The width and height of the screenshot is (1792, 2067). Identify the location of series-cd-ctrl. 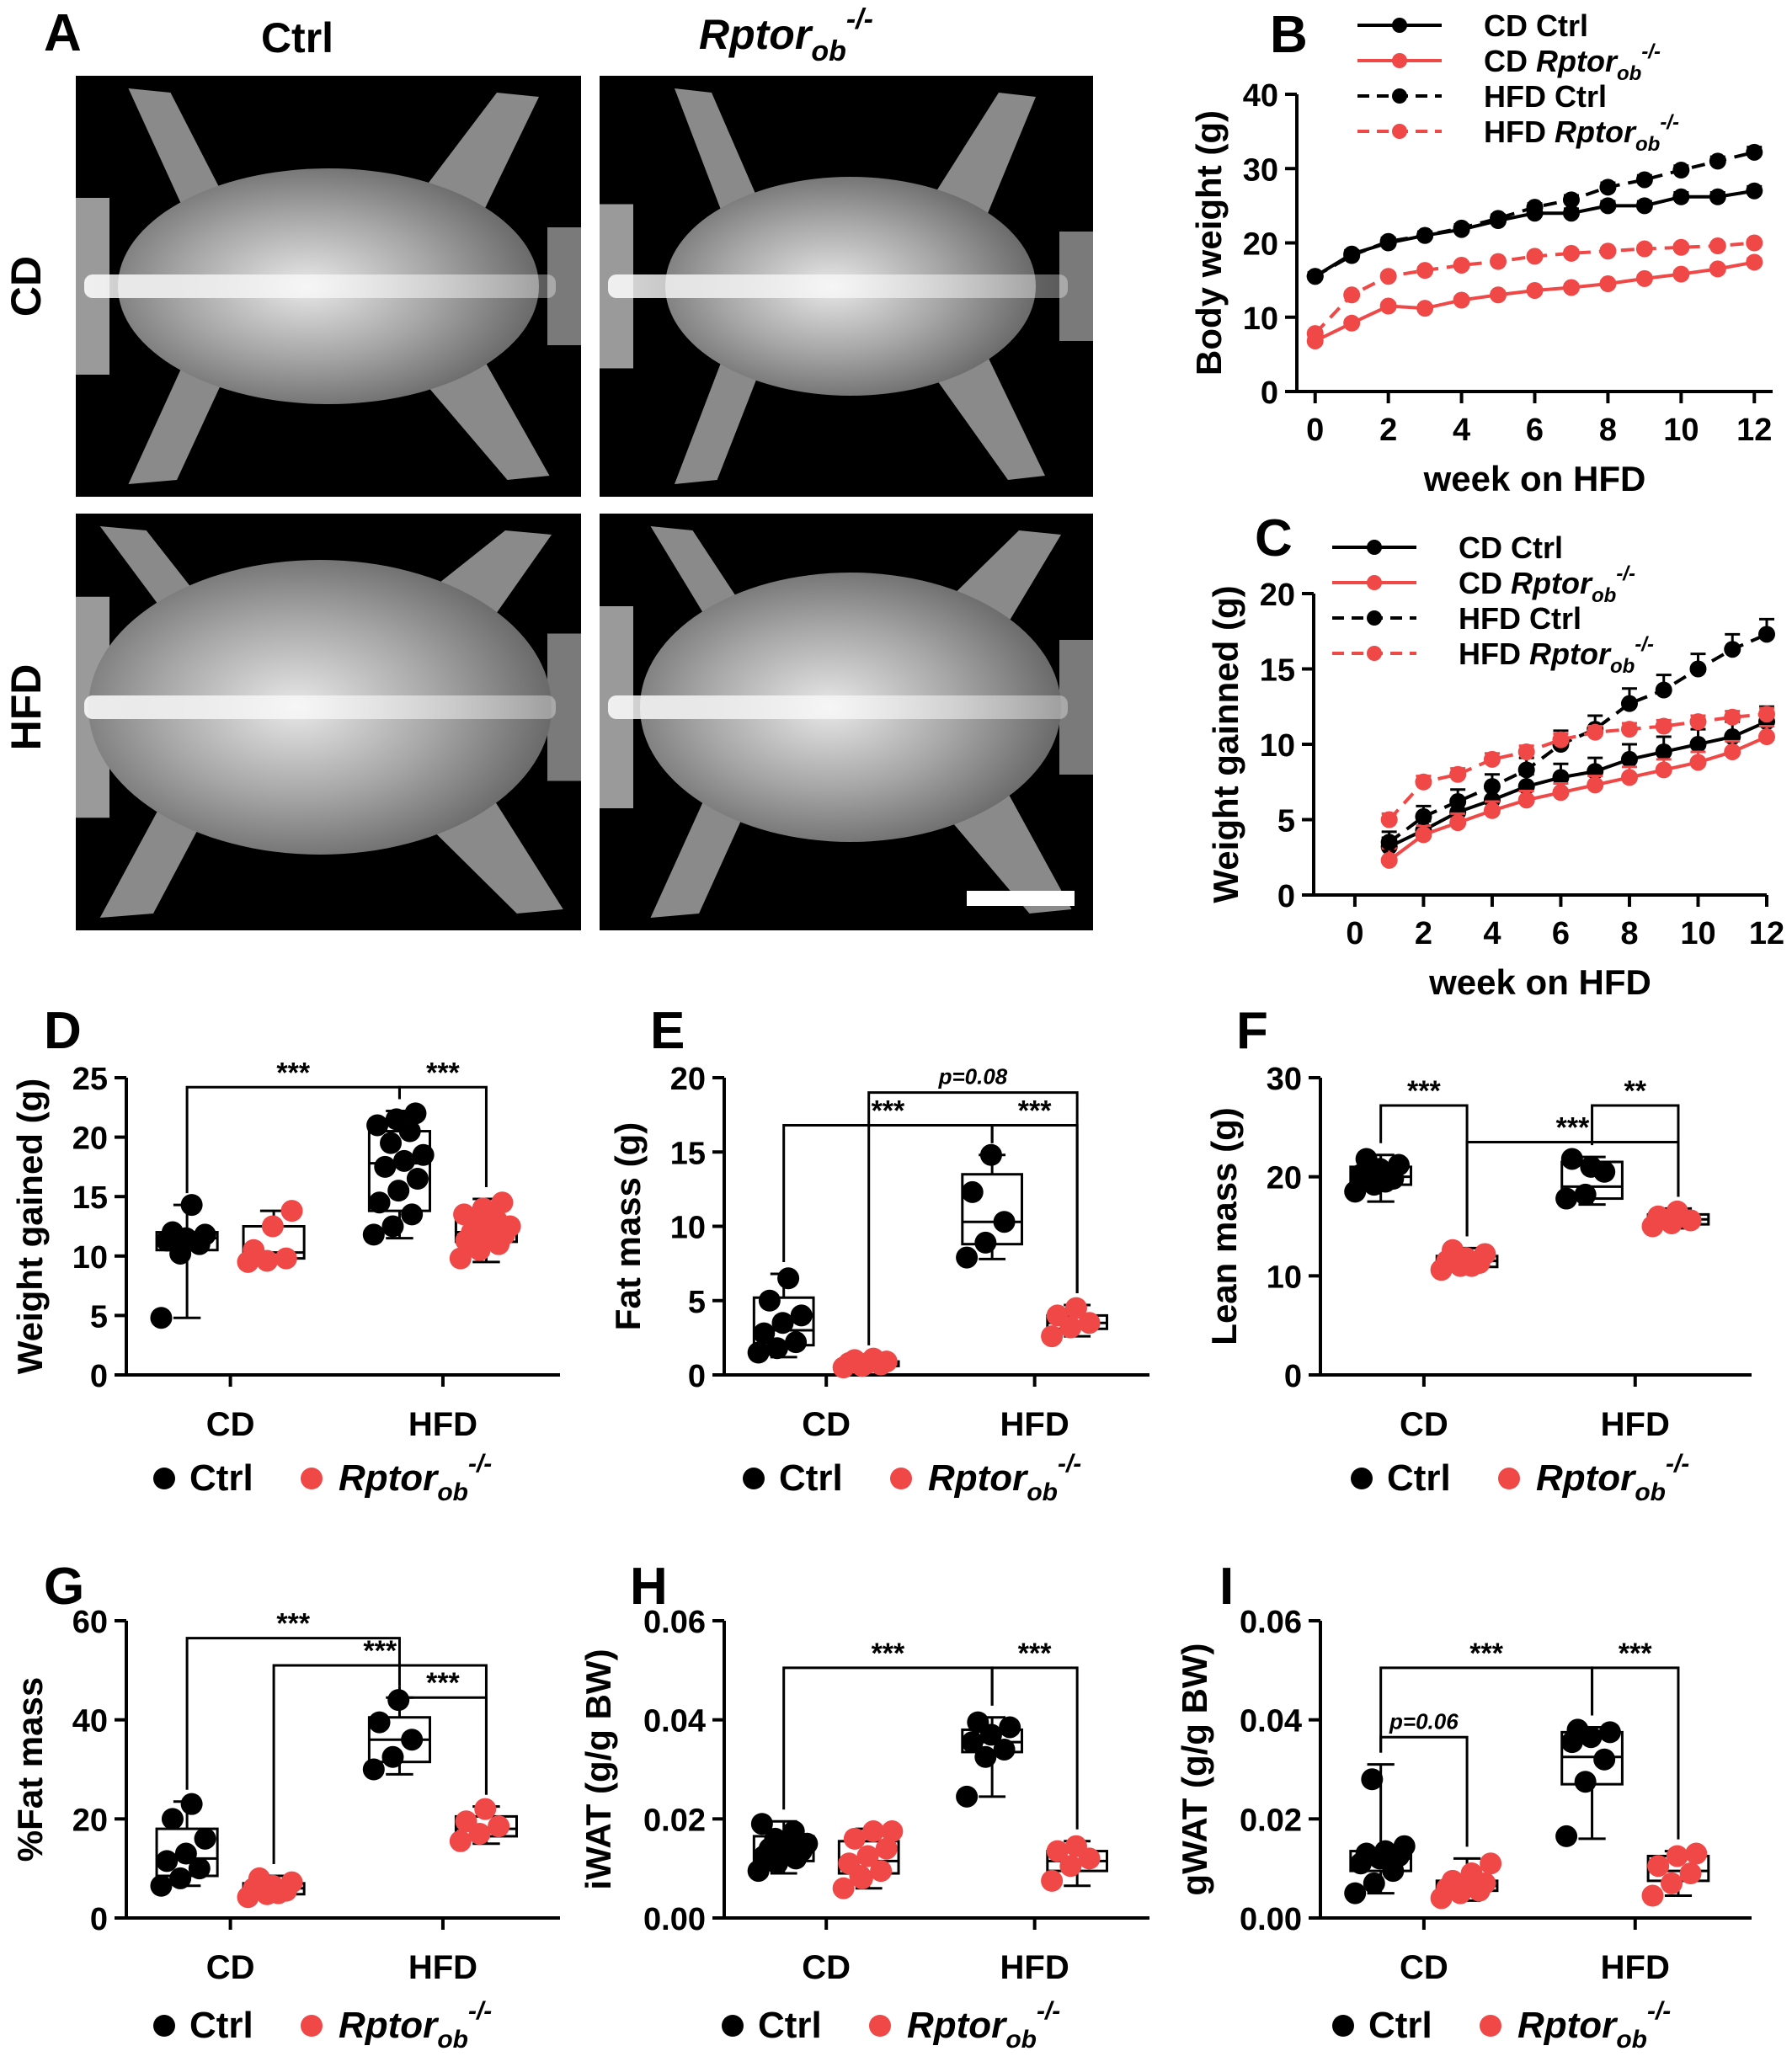
(1577, 780).